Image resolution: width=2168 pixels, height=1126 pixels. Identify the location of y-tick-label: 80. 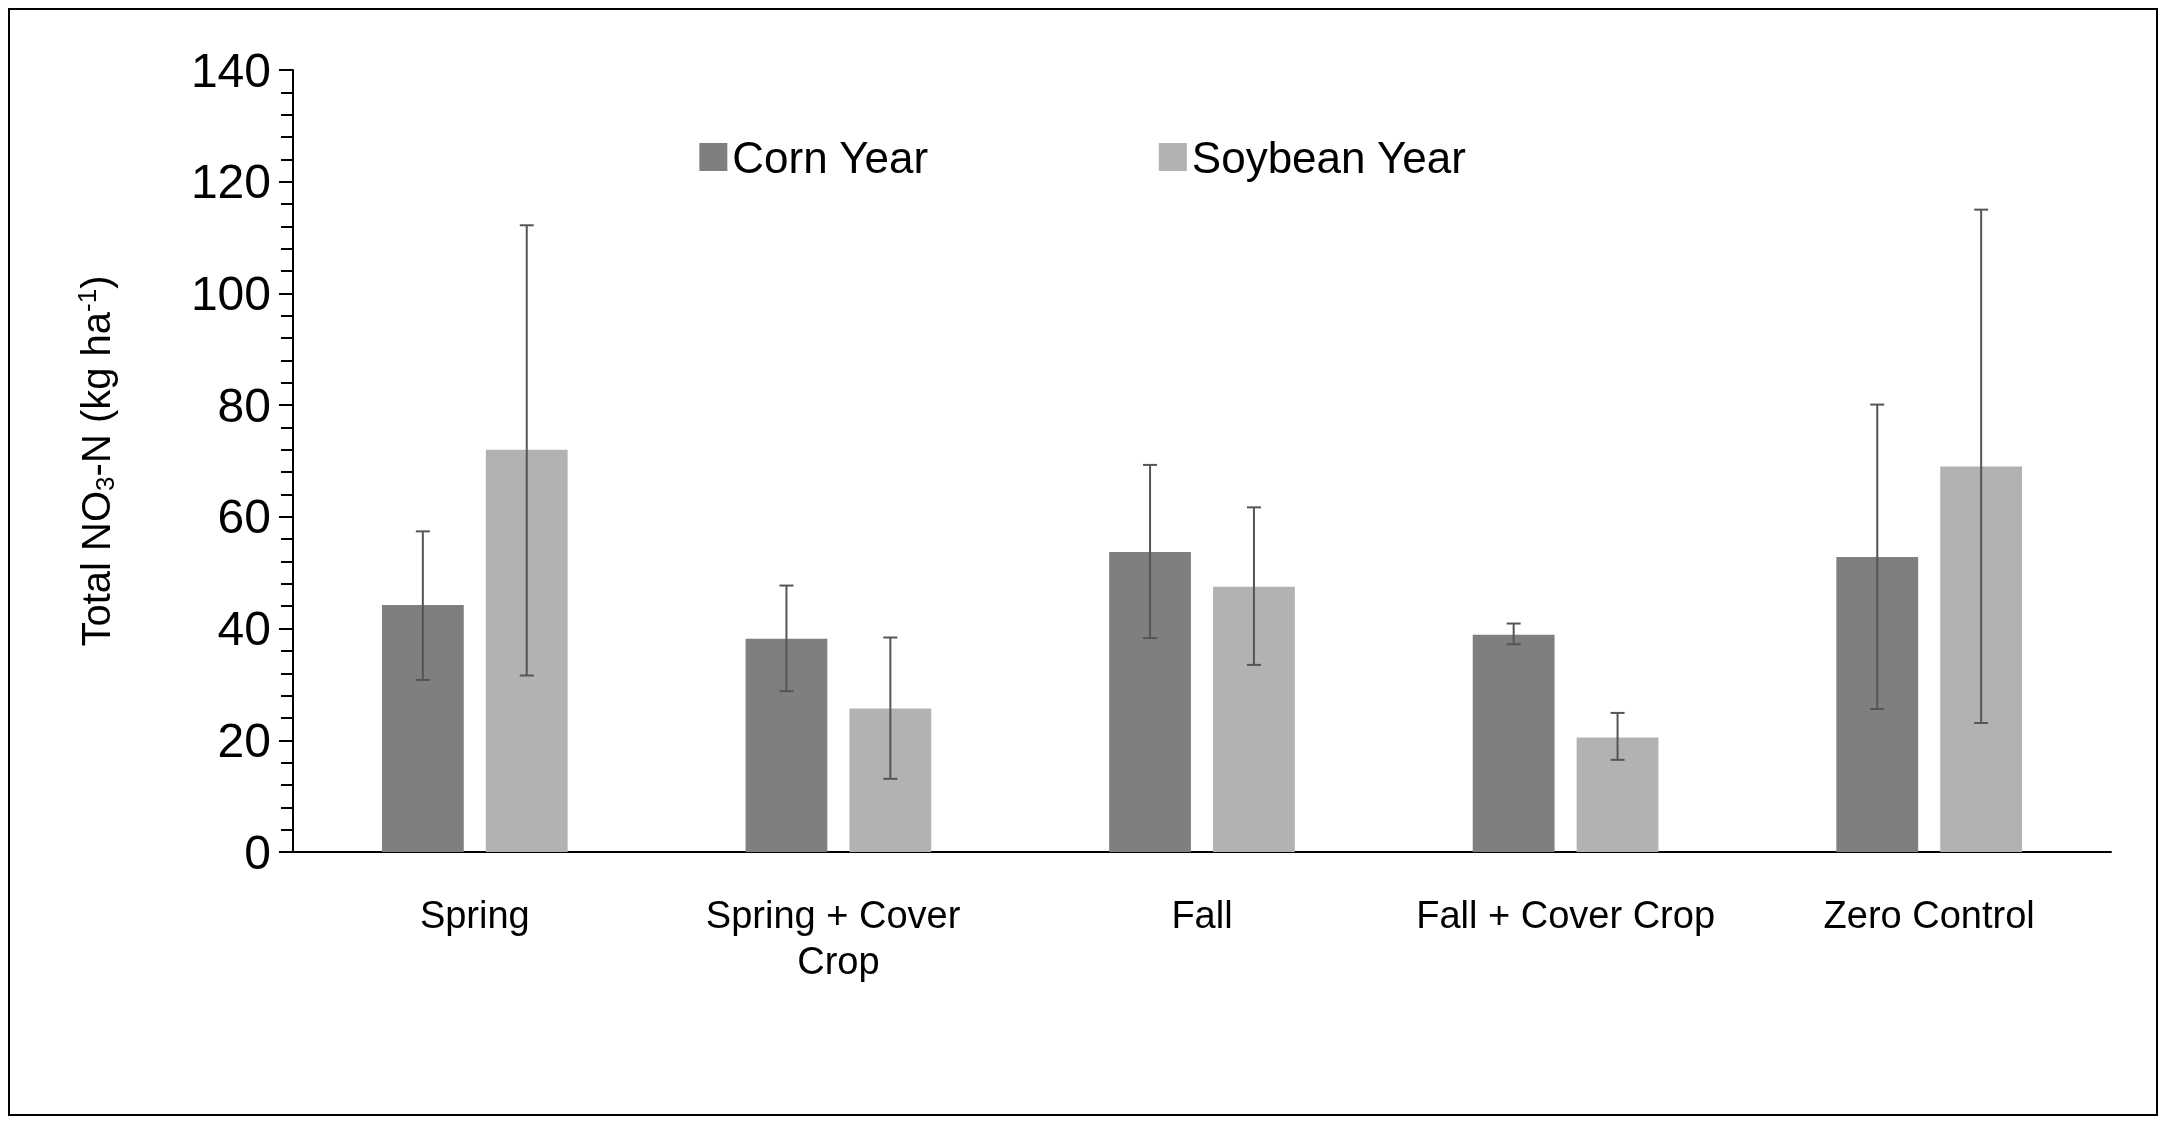
(244, 405).